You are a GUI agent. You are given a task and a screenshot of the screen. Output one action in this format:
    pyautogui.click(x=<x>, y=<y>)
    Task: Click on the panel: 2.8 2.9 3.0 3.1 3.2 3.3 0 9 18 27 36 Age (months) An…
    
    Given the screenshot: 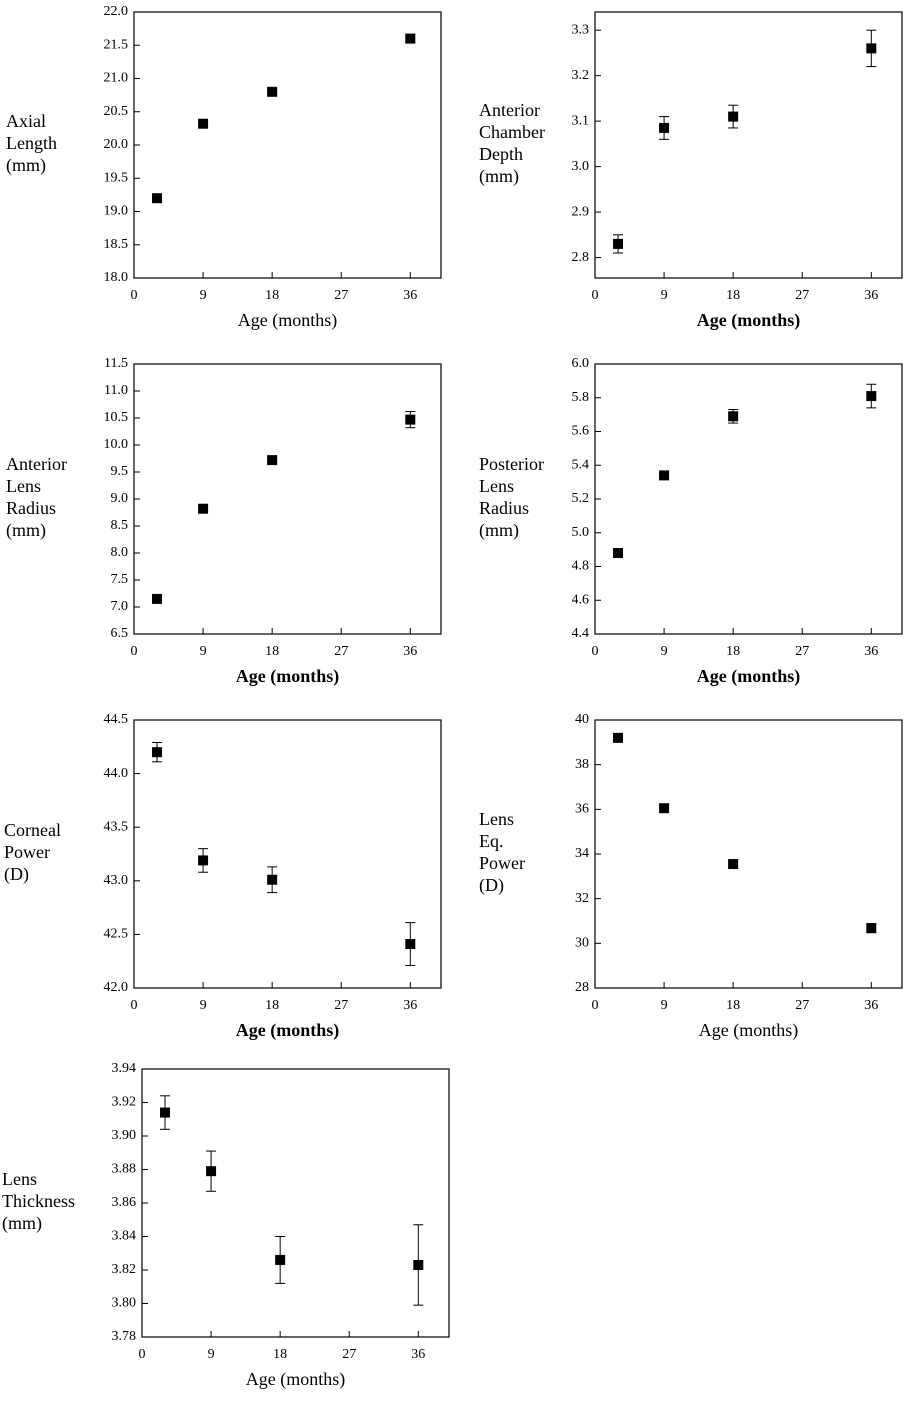 What is the action you would take?
    pyautogui.click(x=691, y=171)
    